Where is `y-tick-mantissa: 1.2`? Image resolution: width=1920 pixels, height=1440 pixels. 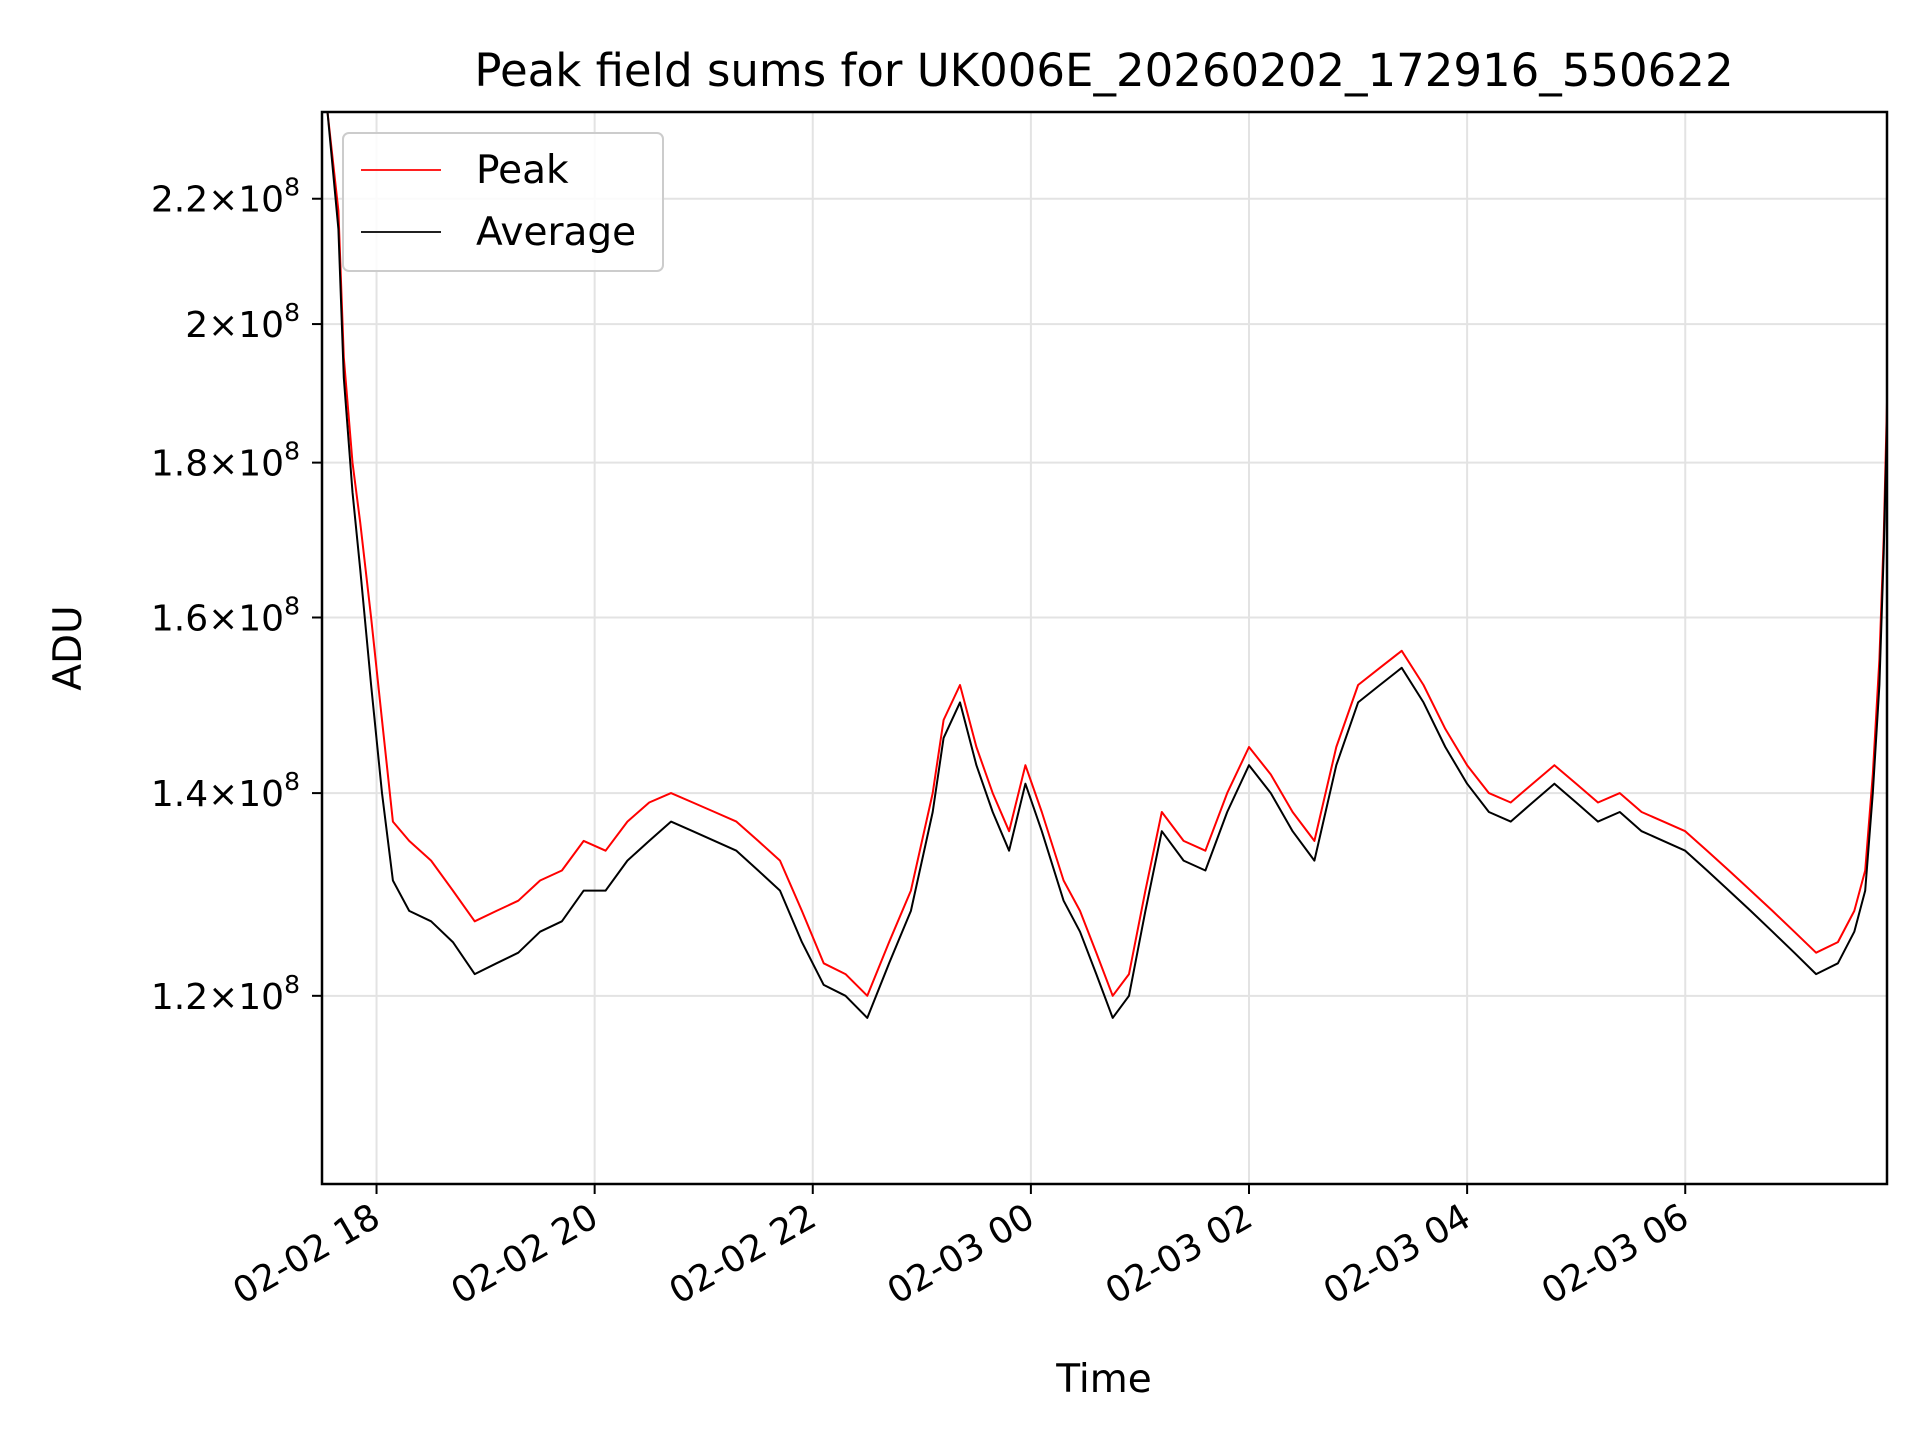 y-tick-mantissa: 1.2 is located at coordinates (179, 997).